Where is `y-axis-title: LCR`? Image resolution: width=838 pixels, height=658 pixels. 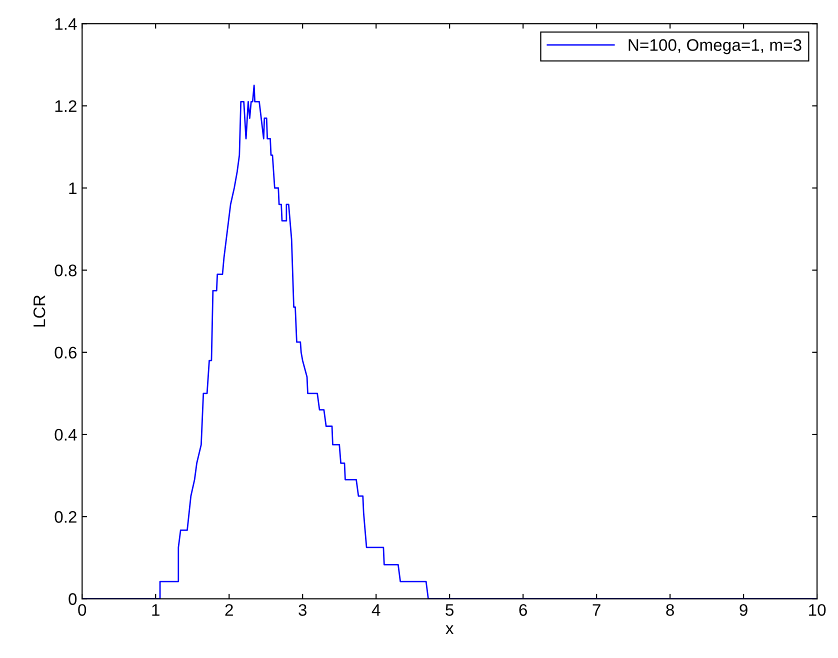 y-axis-title: LCR is located at coordinates (39, 311).